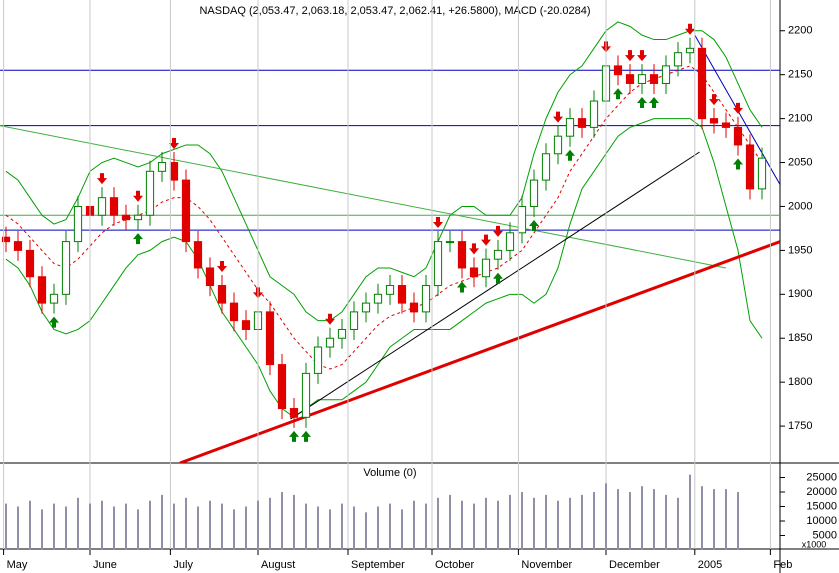 The image size is (839, 573). I want to click on y2-tick-label: 20000, so click(821, 492).